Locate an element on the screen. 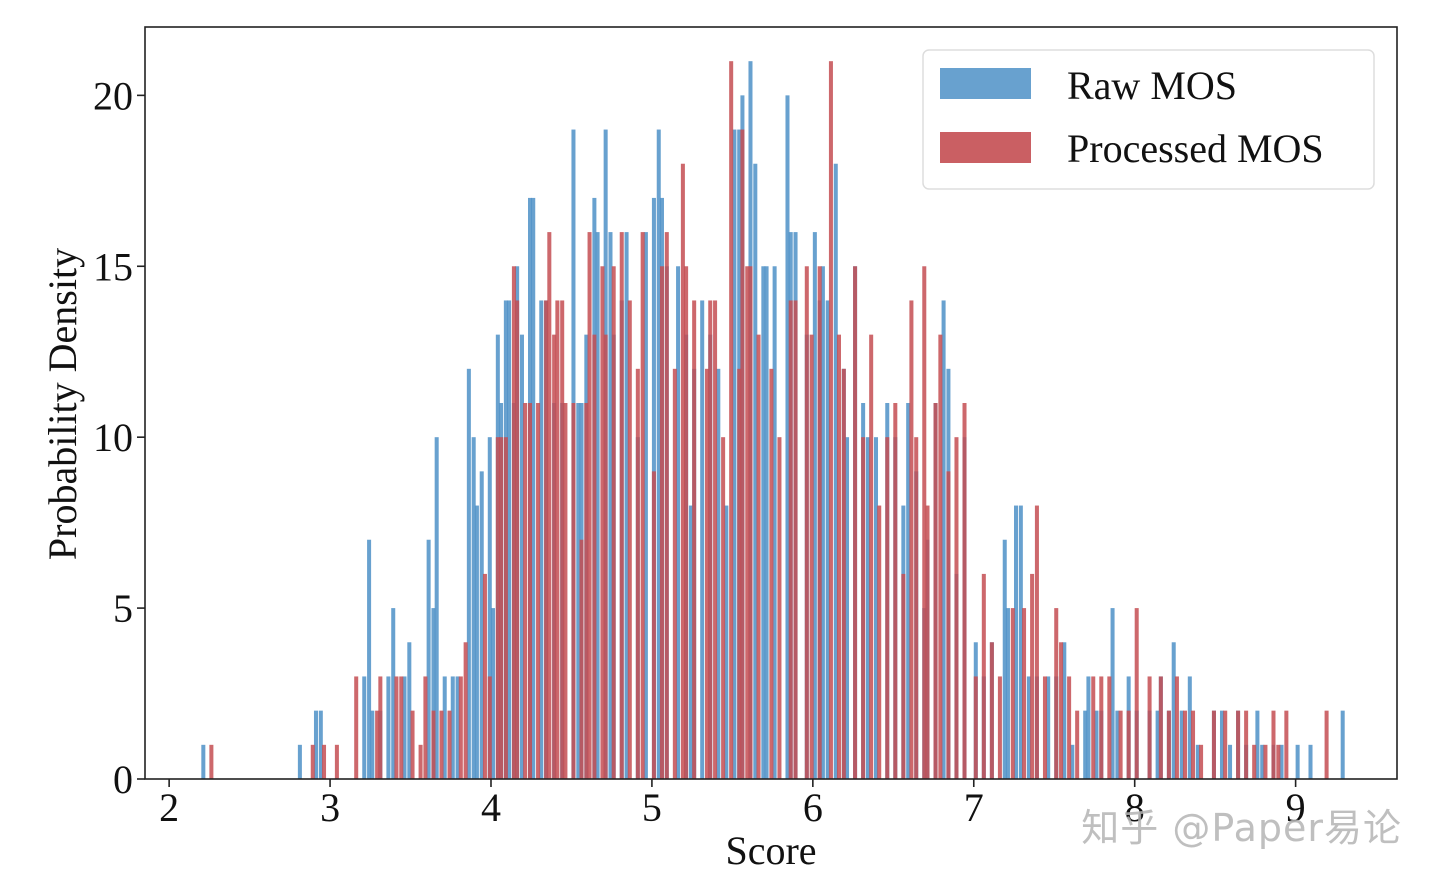 Image resolution: width=1440 pixels, height=890 pixels. x-axis-ticks: 2 3 4 5 6 7 8 9 is located at coordinates (732, 804).